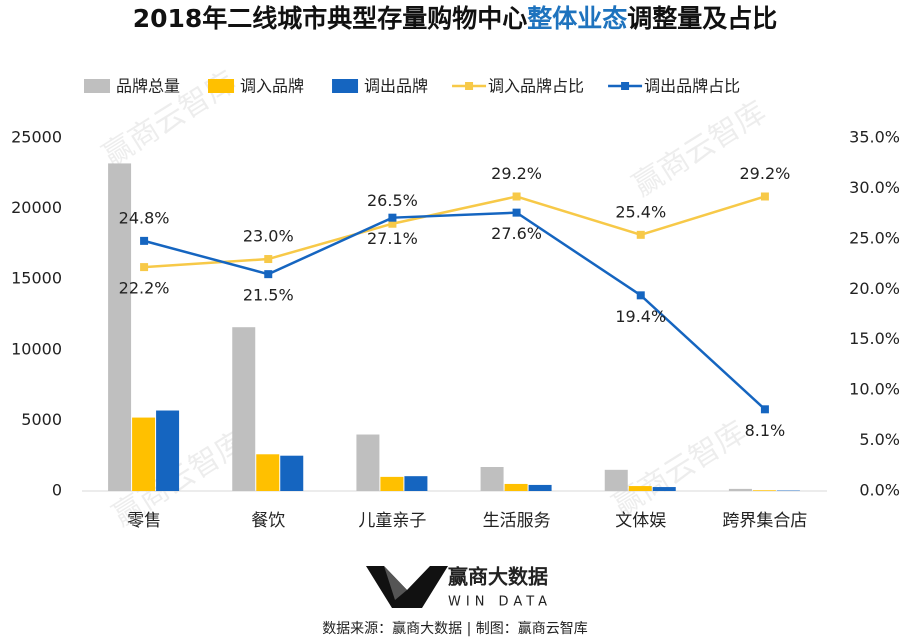 The image size is (910, 643). I want to click on data-label: 21.5%, so click(268, 295).